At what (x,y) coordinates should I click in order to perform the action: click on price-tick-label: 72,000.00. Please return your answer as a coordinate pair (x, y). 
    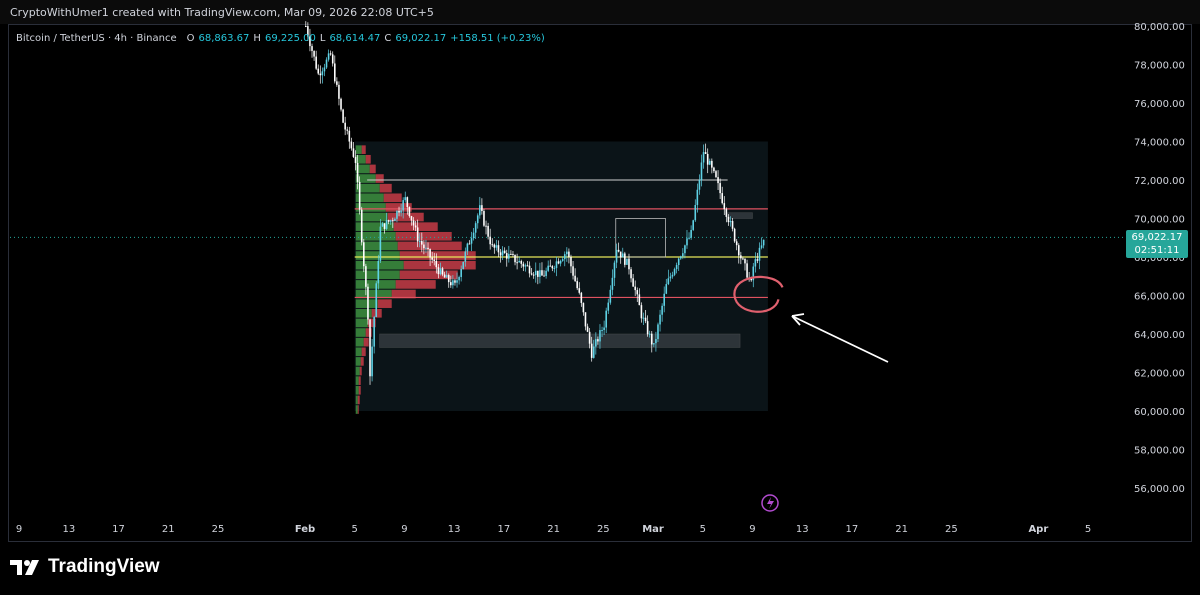
    Looking at the image, I should click on (1159, 181).